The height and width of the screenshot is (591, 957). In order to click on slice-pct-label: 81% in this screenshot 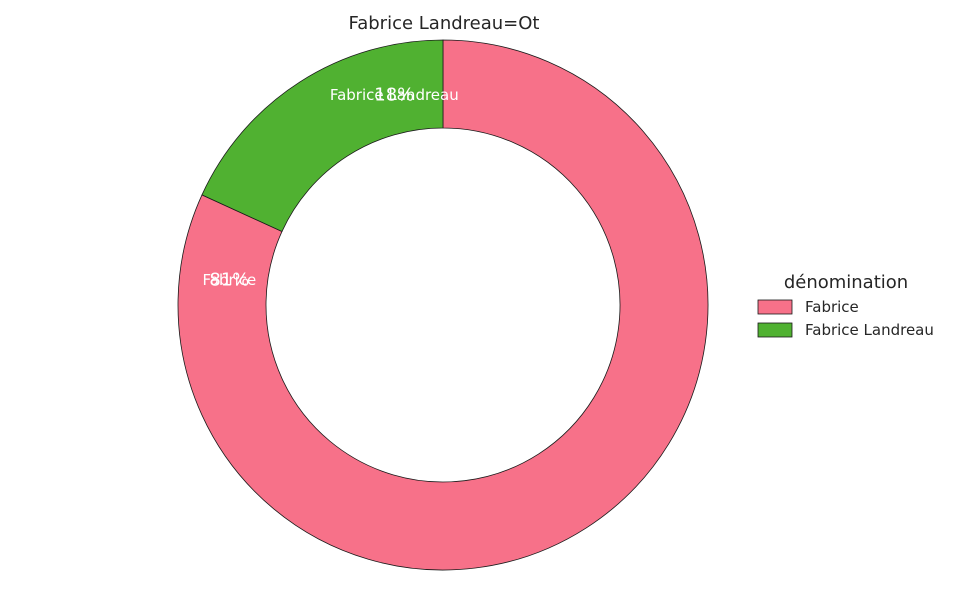, I will do `click(229, 279)`.